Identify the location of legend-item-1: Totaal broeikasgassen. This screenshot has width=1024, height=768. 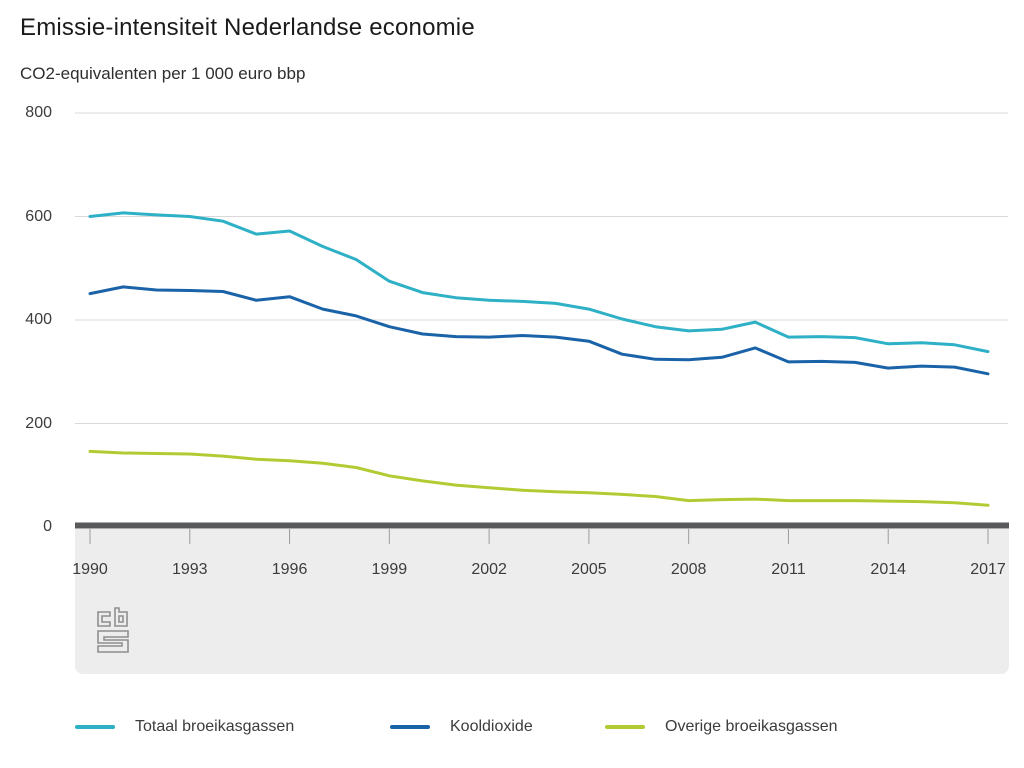
(184, 727).